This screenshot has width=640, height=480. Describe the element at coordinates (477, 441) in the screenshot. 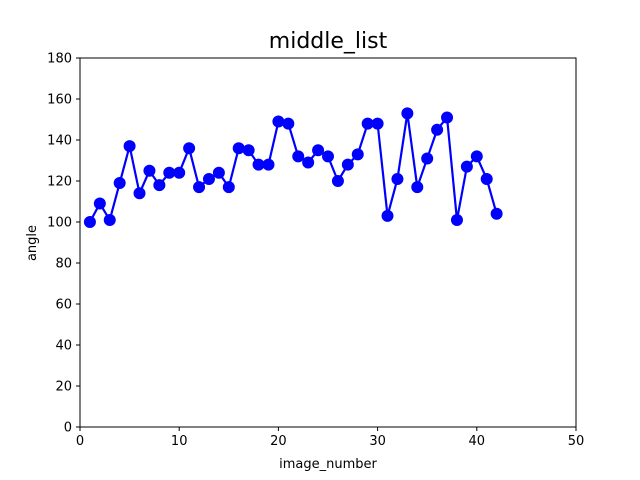

I see `x-tick-label: 40` at that location.